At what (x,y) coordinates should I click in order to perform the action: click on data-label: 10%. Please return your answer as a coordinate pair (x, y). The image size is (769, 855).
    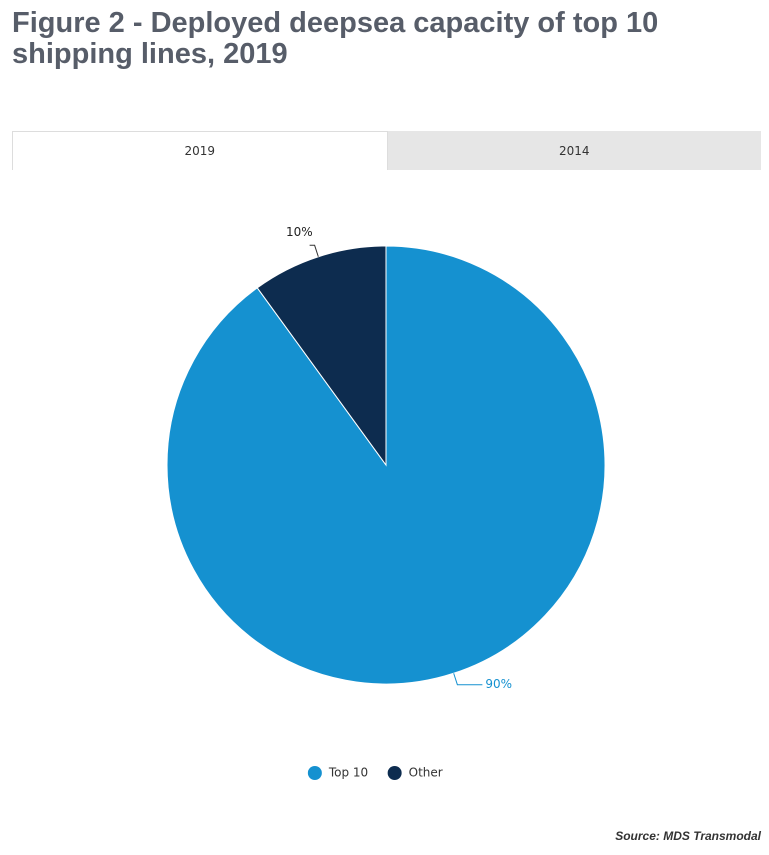
    Looking at the image, I should click on (299, 232).